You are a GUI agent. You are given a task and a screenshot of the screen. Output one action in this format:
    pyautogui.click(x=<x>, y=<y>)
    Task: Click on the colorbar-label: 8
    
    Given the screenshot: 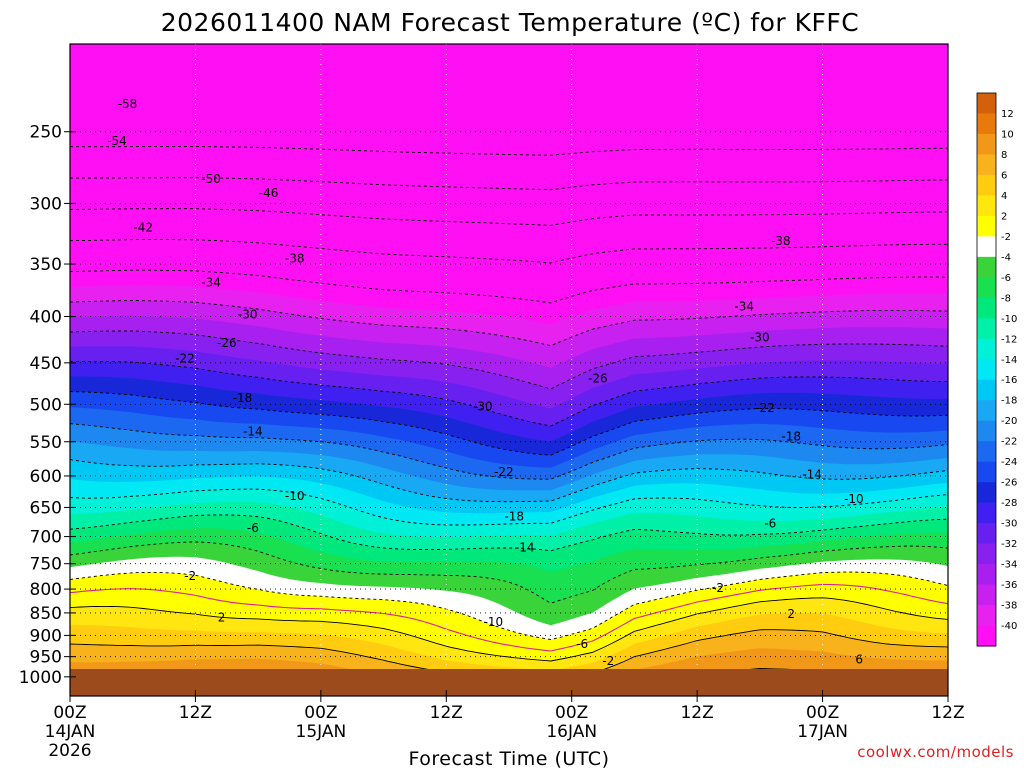 What is the action you would take?
    pyautogui.click(x=1004, y=155)
    